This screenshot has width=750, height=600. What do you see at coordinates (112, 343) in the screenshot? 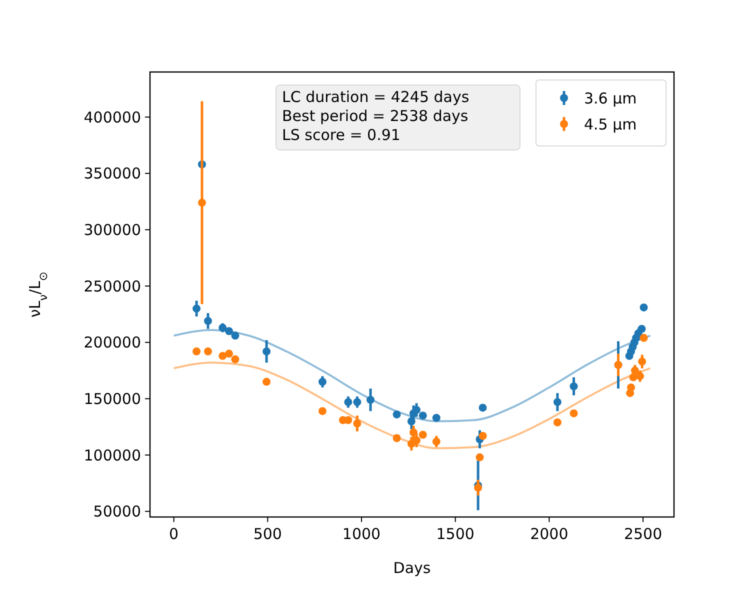
I see `y-tick-label: 200000` at bounding box center [112, 343].